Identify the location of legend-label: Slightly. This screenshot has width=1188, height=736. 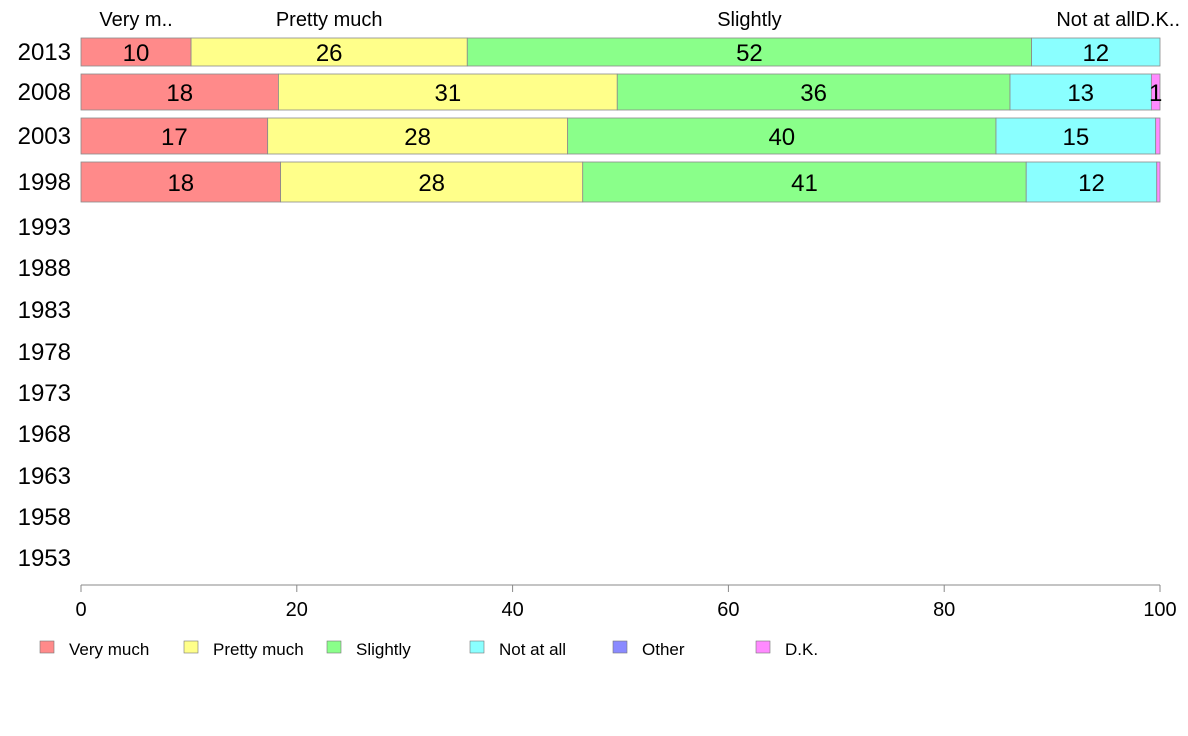
(383, 649).